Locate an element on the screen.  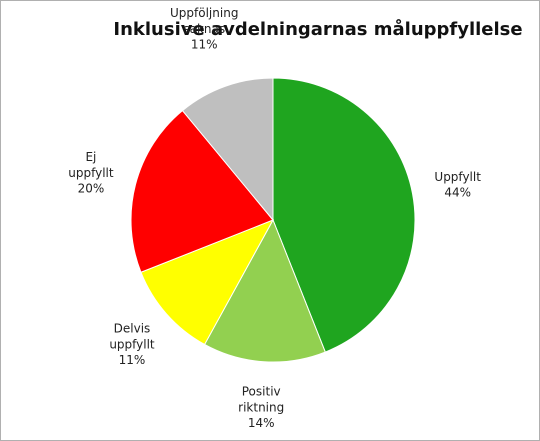
slice-value-label: 20% is located at coordinates (91, 189).